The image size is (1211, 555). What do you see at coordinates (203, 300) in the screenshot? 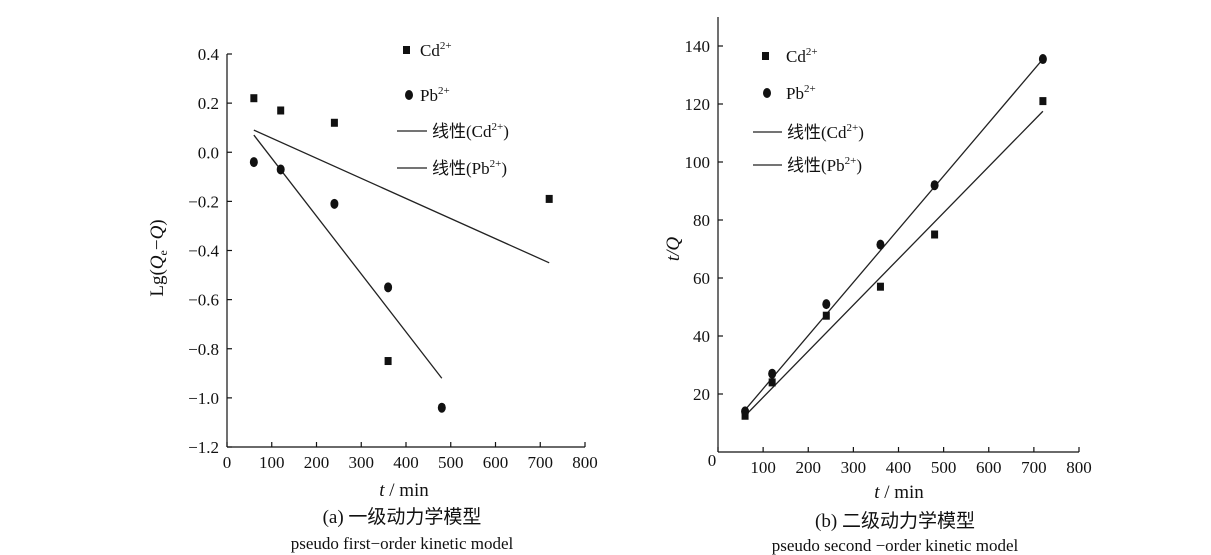
I see `y-tick-label: −0.6` at bounding box center [203, 300].